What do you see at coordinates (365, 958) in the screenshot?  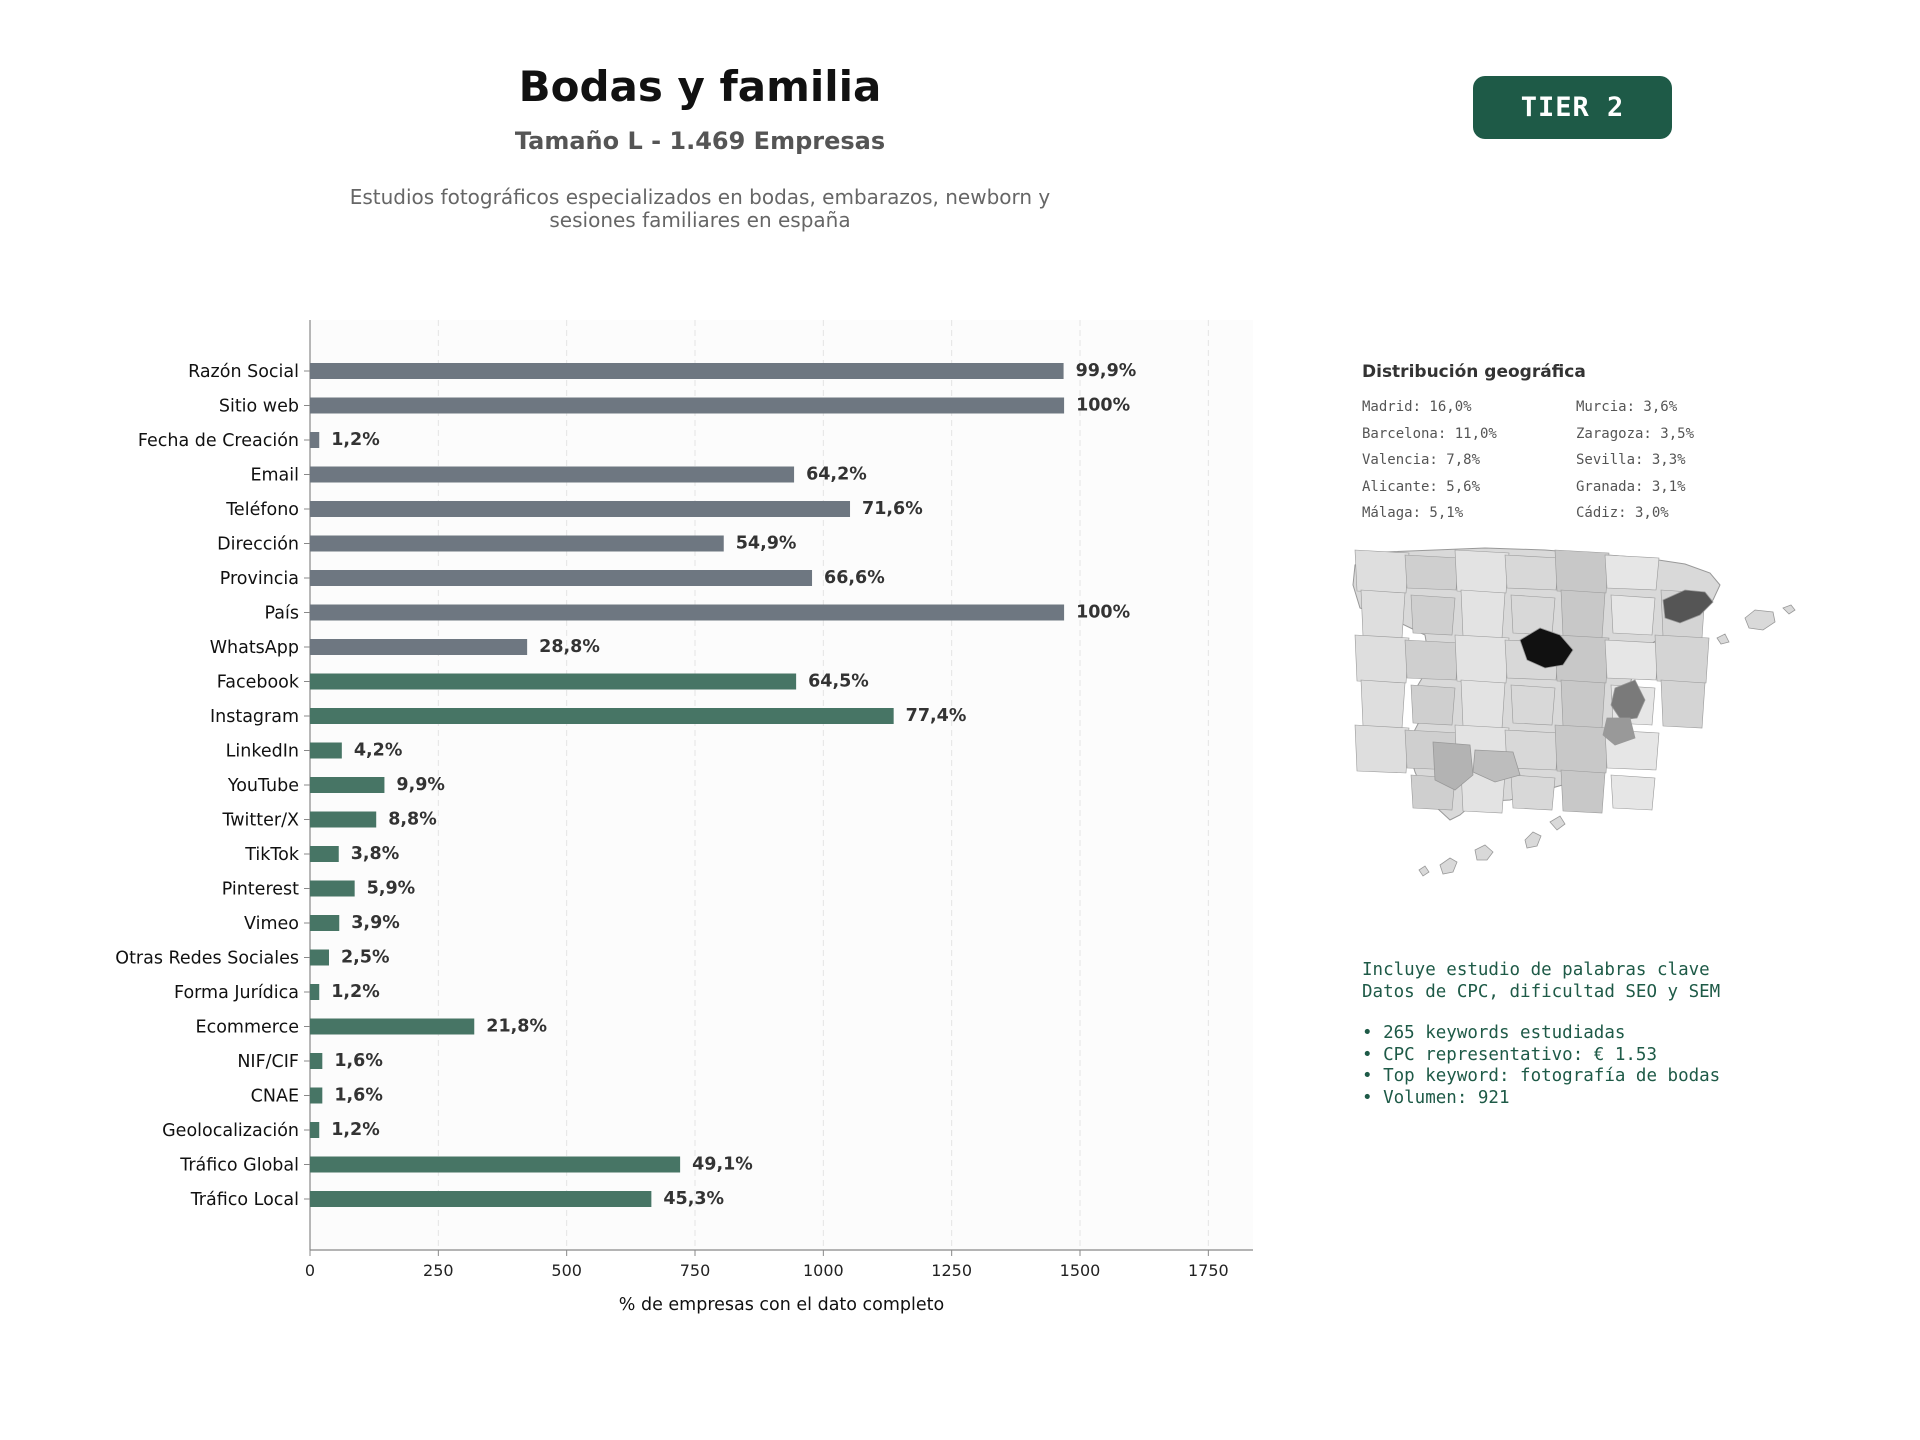 I see `data-label: 2,5%` at bounding box center [365, 958].